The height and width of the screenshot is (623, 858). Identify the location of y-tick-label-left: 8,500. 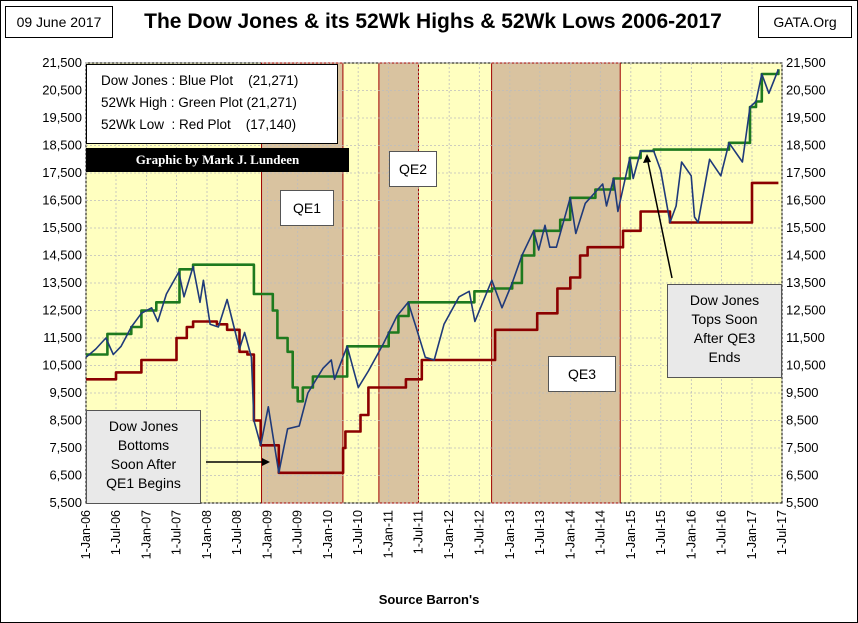
(65, 420).